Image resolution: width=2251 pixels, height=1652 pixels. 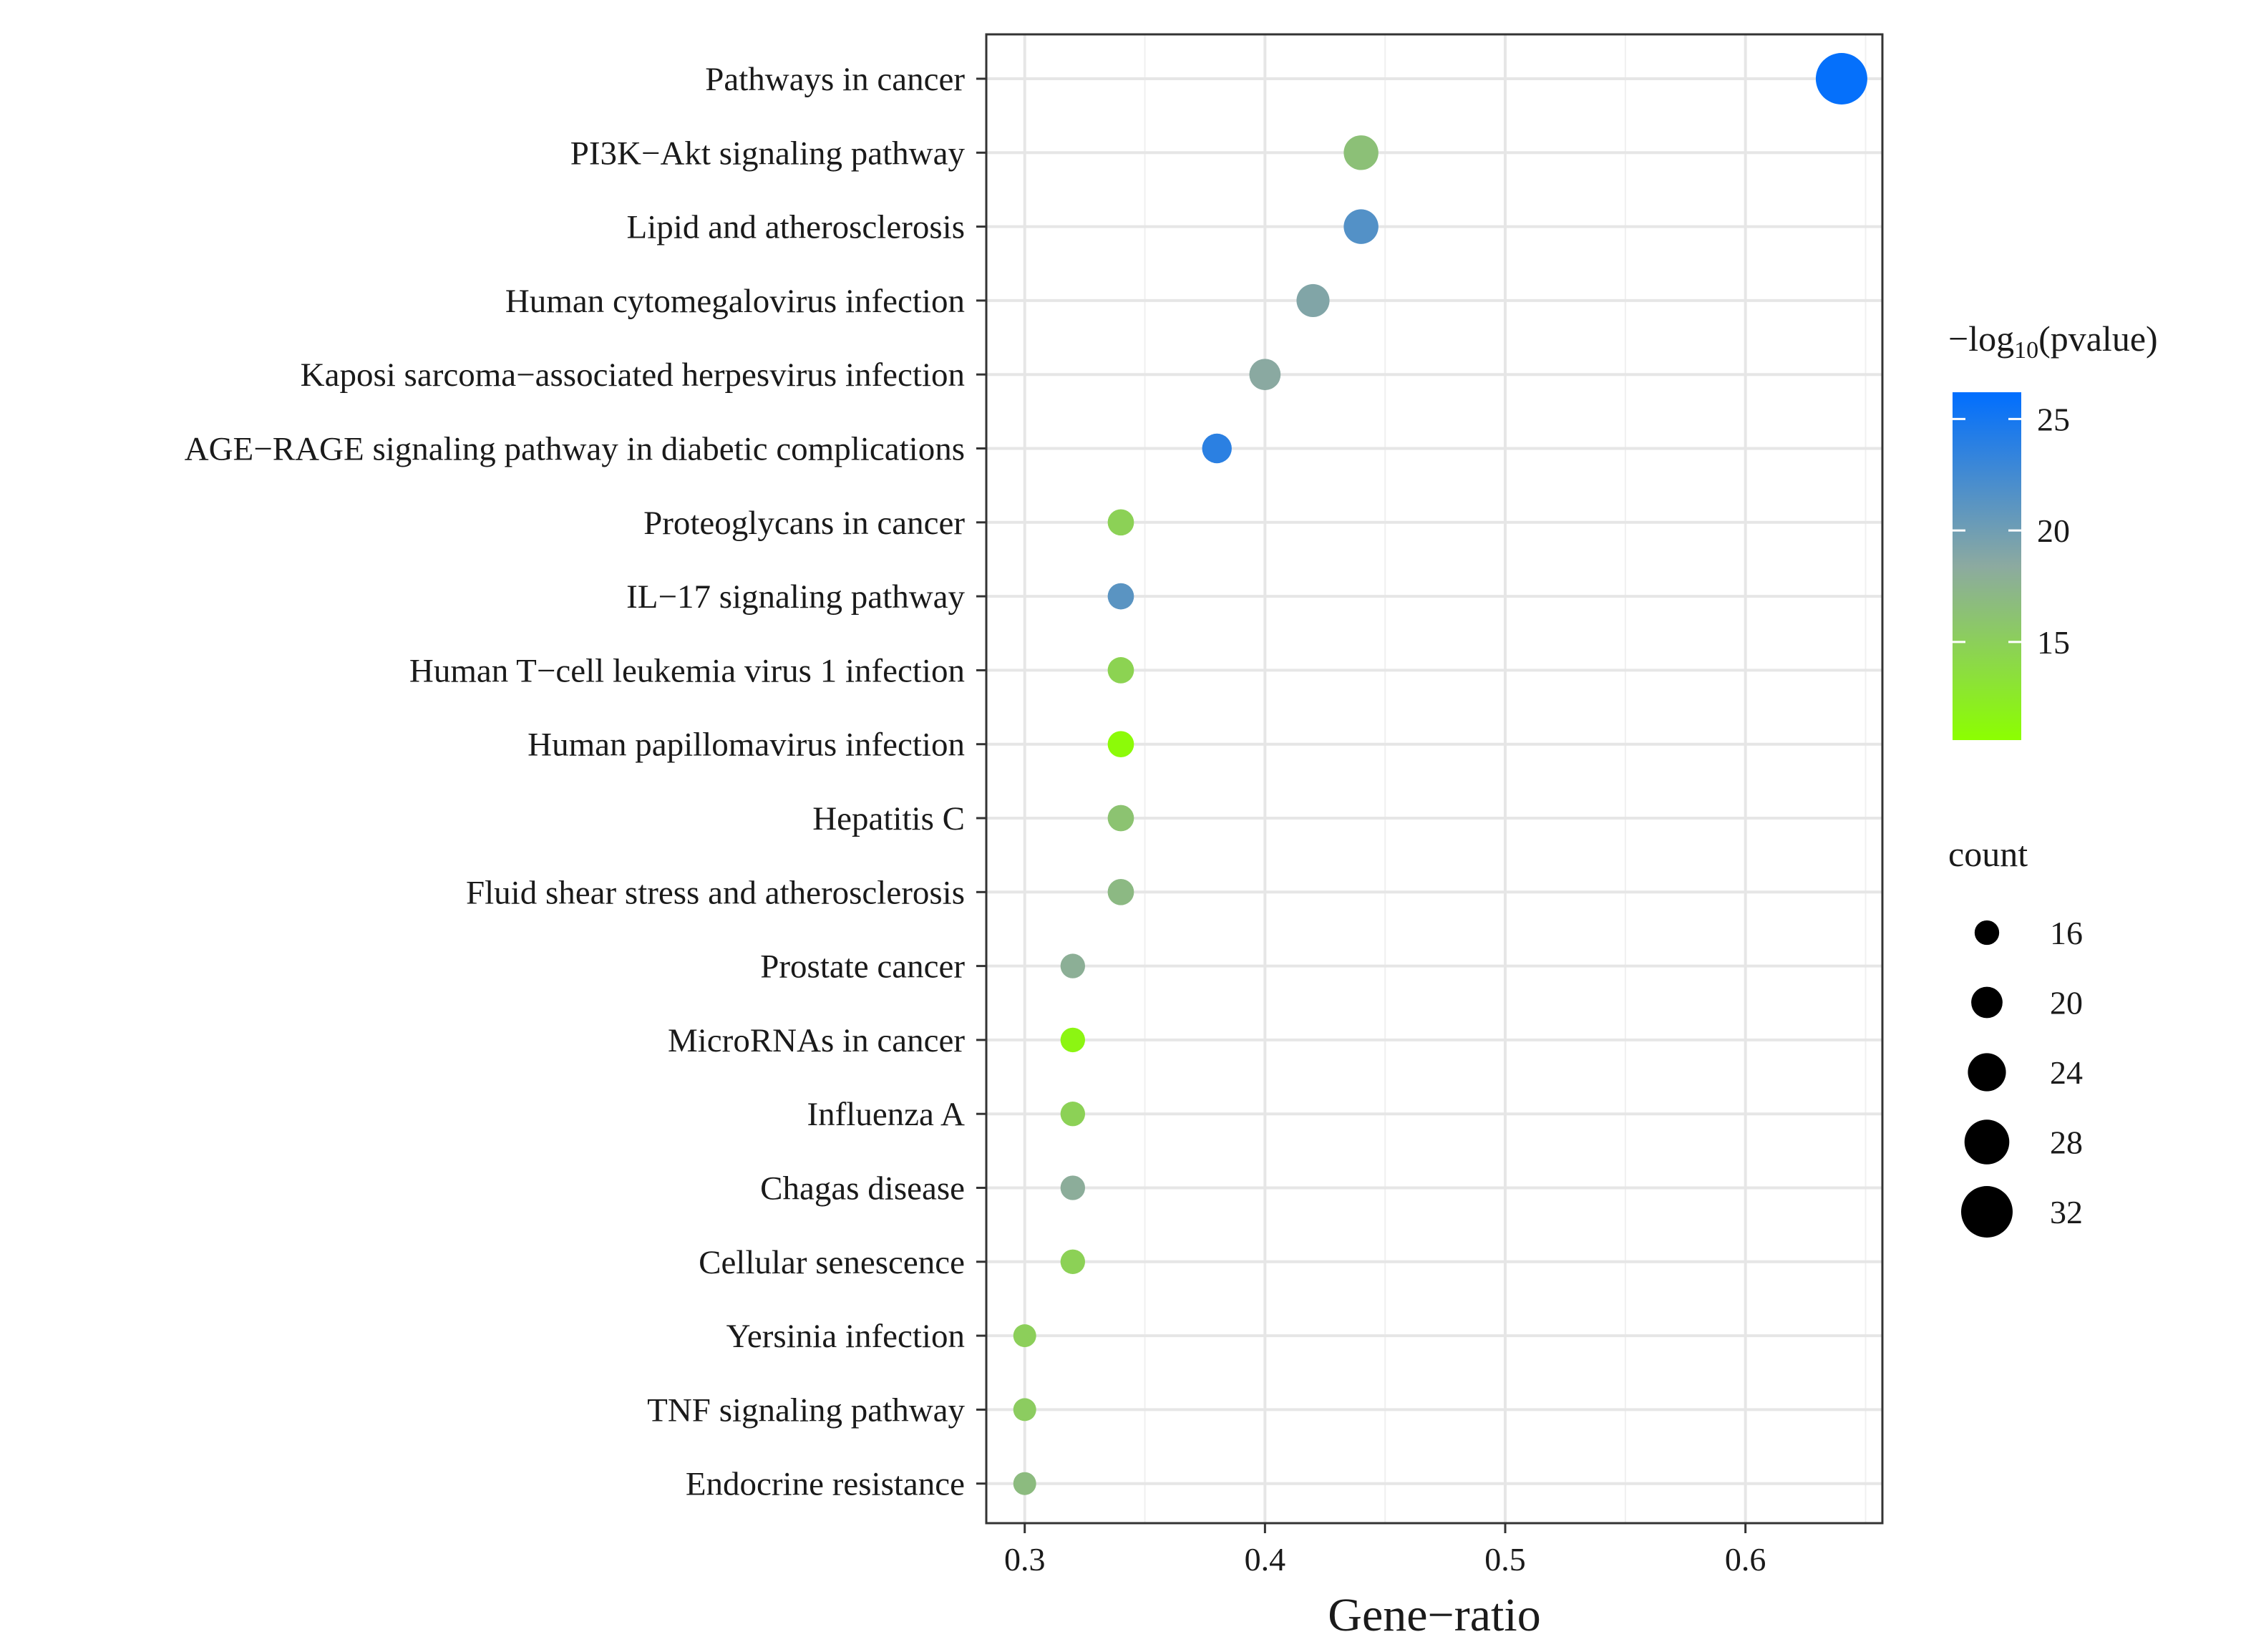 What do you see at coordinates (1988, 854) in the screenshot?
I see `size-legend-title: count` at bounding box center [1988, 854].